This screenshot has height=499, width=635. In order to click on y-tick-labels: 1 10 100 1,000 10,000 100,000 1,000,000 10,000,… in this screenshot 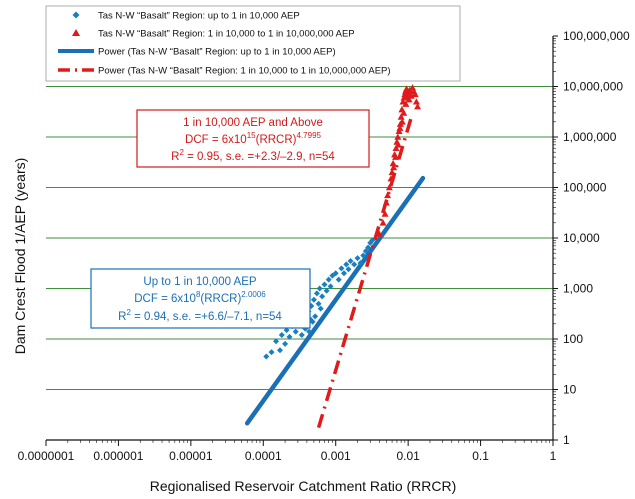, I will do `click(596, 238)`.